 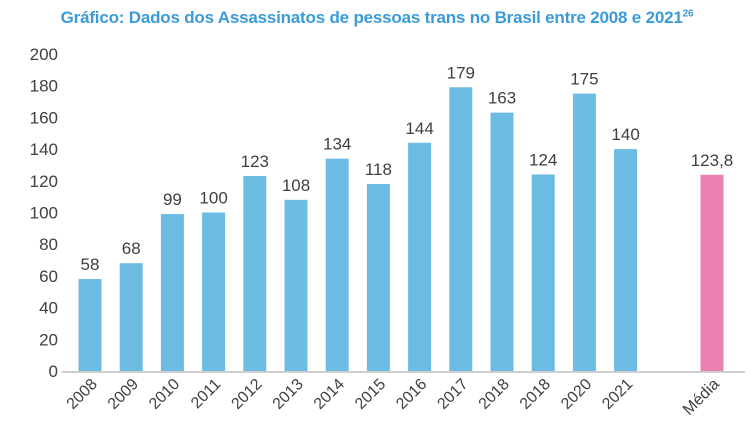 What do you see at coordinates (576, 394) in the screenshot?
I see `x-tick-label: 2020` at bounding box center [576, 394].